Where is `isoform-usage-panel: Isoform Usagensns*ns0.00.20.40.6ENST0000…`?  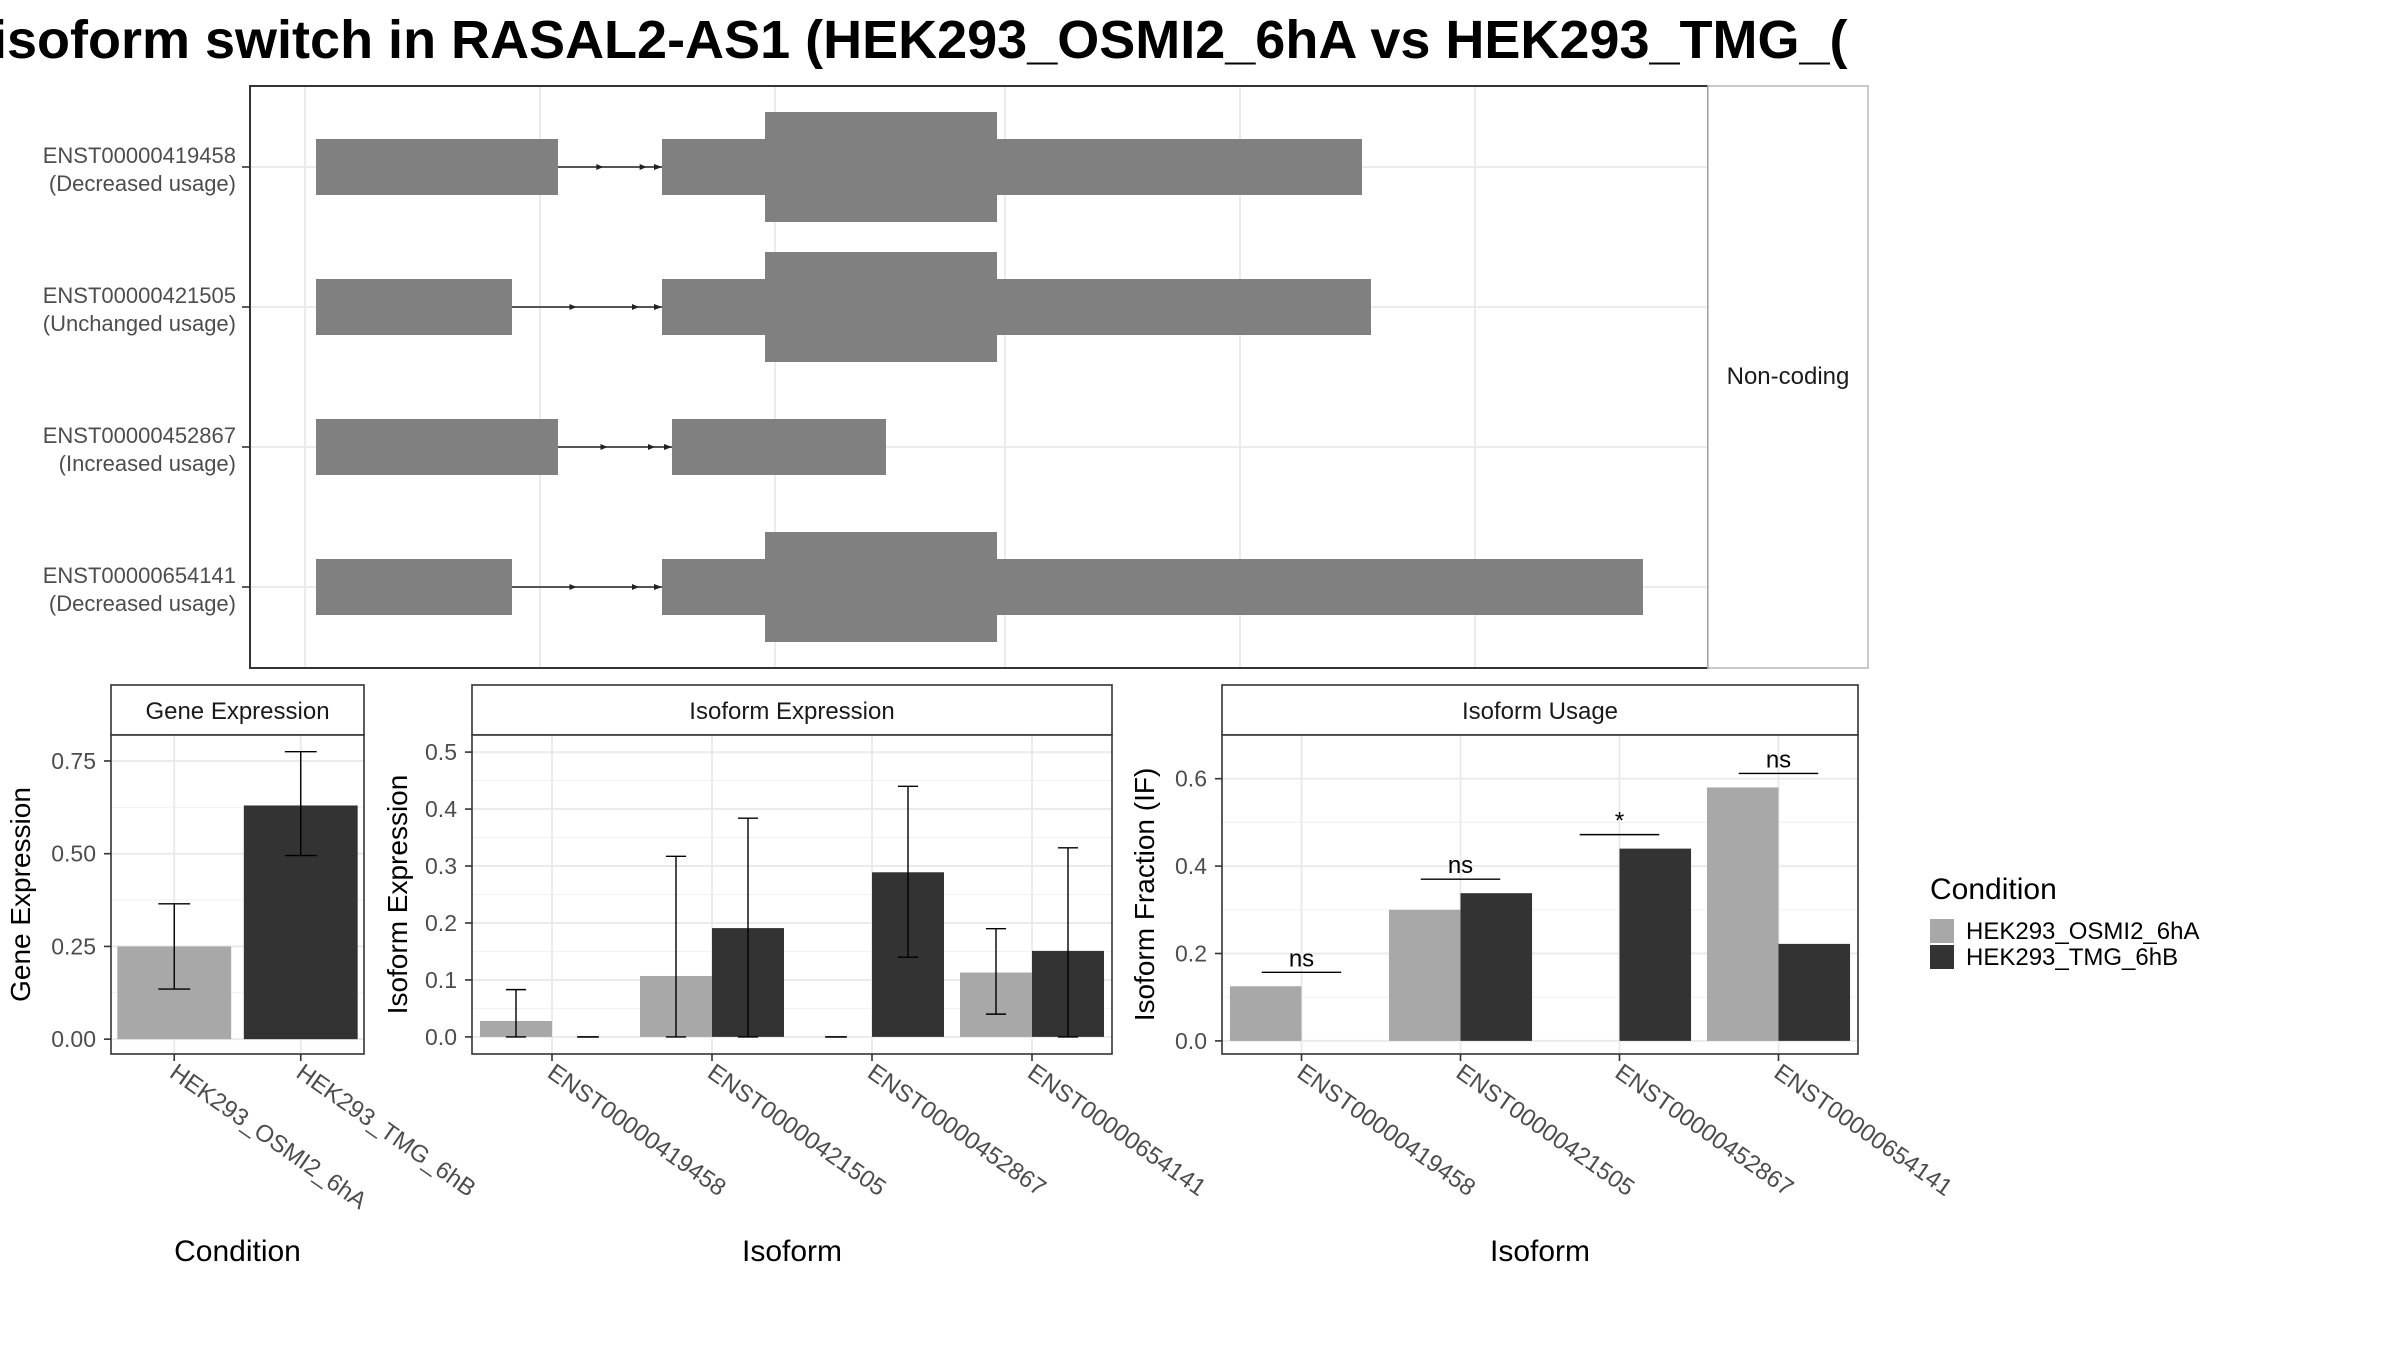 isoform-usage-panel: Isoform Usagensns*ns0.00.20.40.6ENST0000… is located at coordinates (1543, 976).